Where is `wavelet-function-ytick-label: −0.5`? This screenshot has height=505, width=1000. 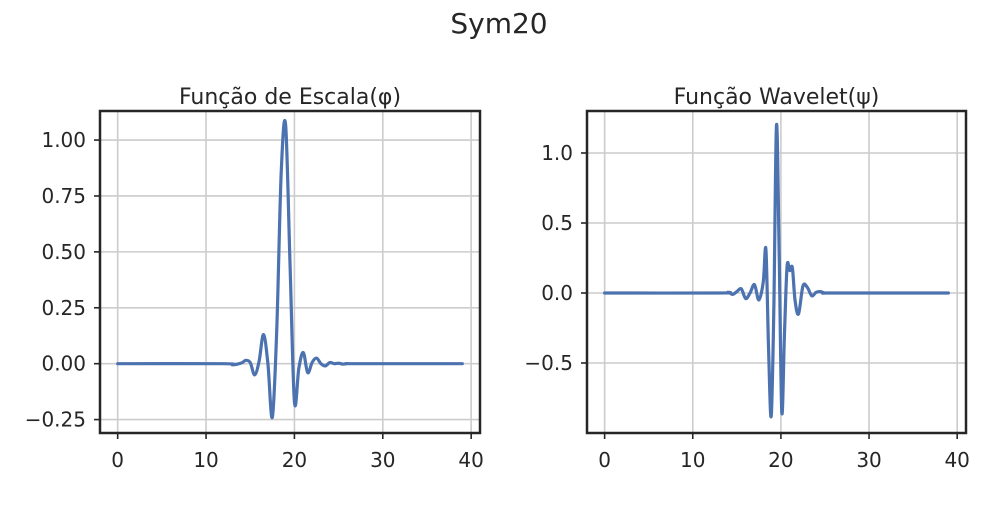 wavelet-function-ytick-label: −0.5 is located at coordinates (548, 363).